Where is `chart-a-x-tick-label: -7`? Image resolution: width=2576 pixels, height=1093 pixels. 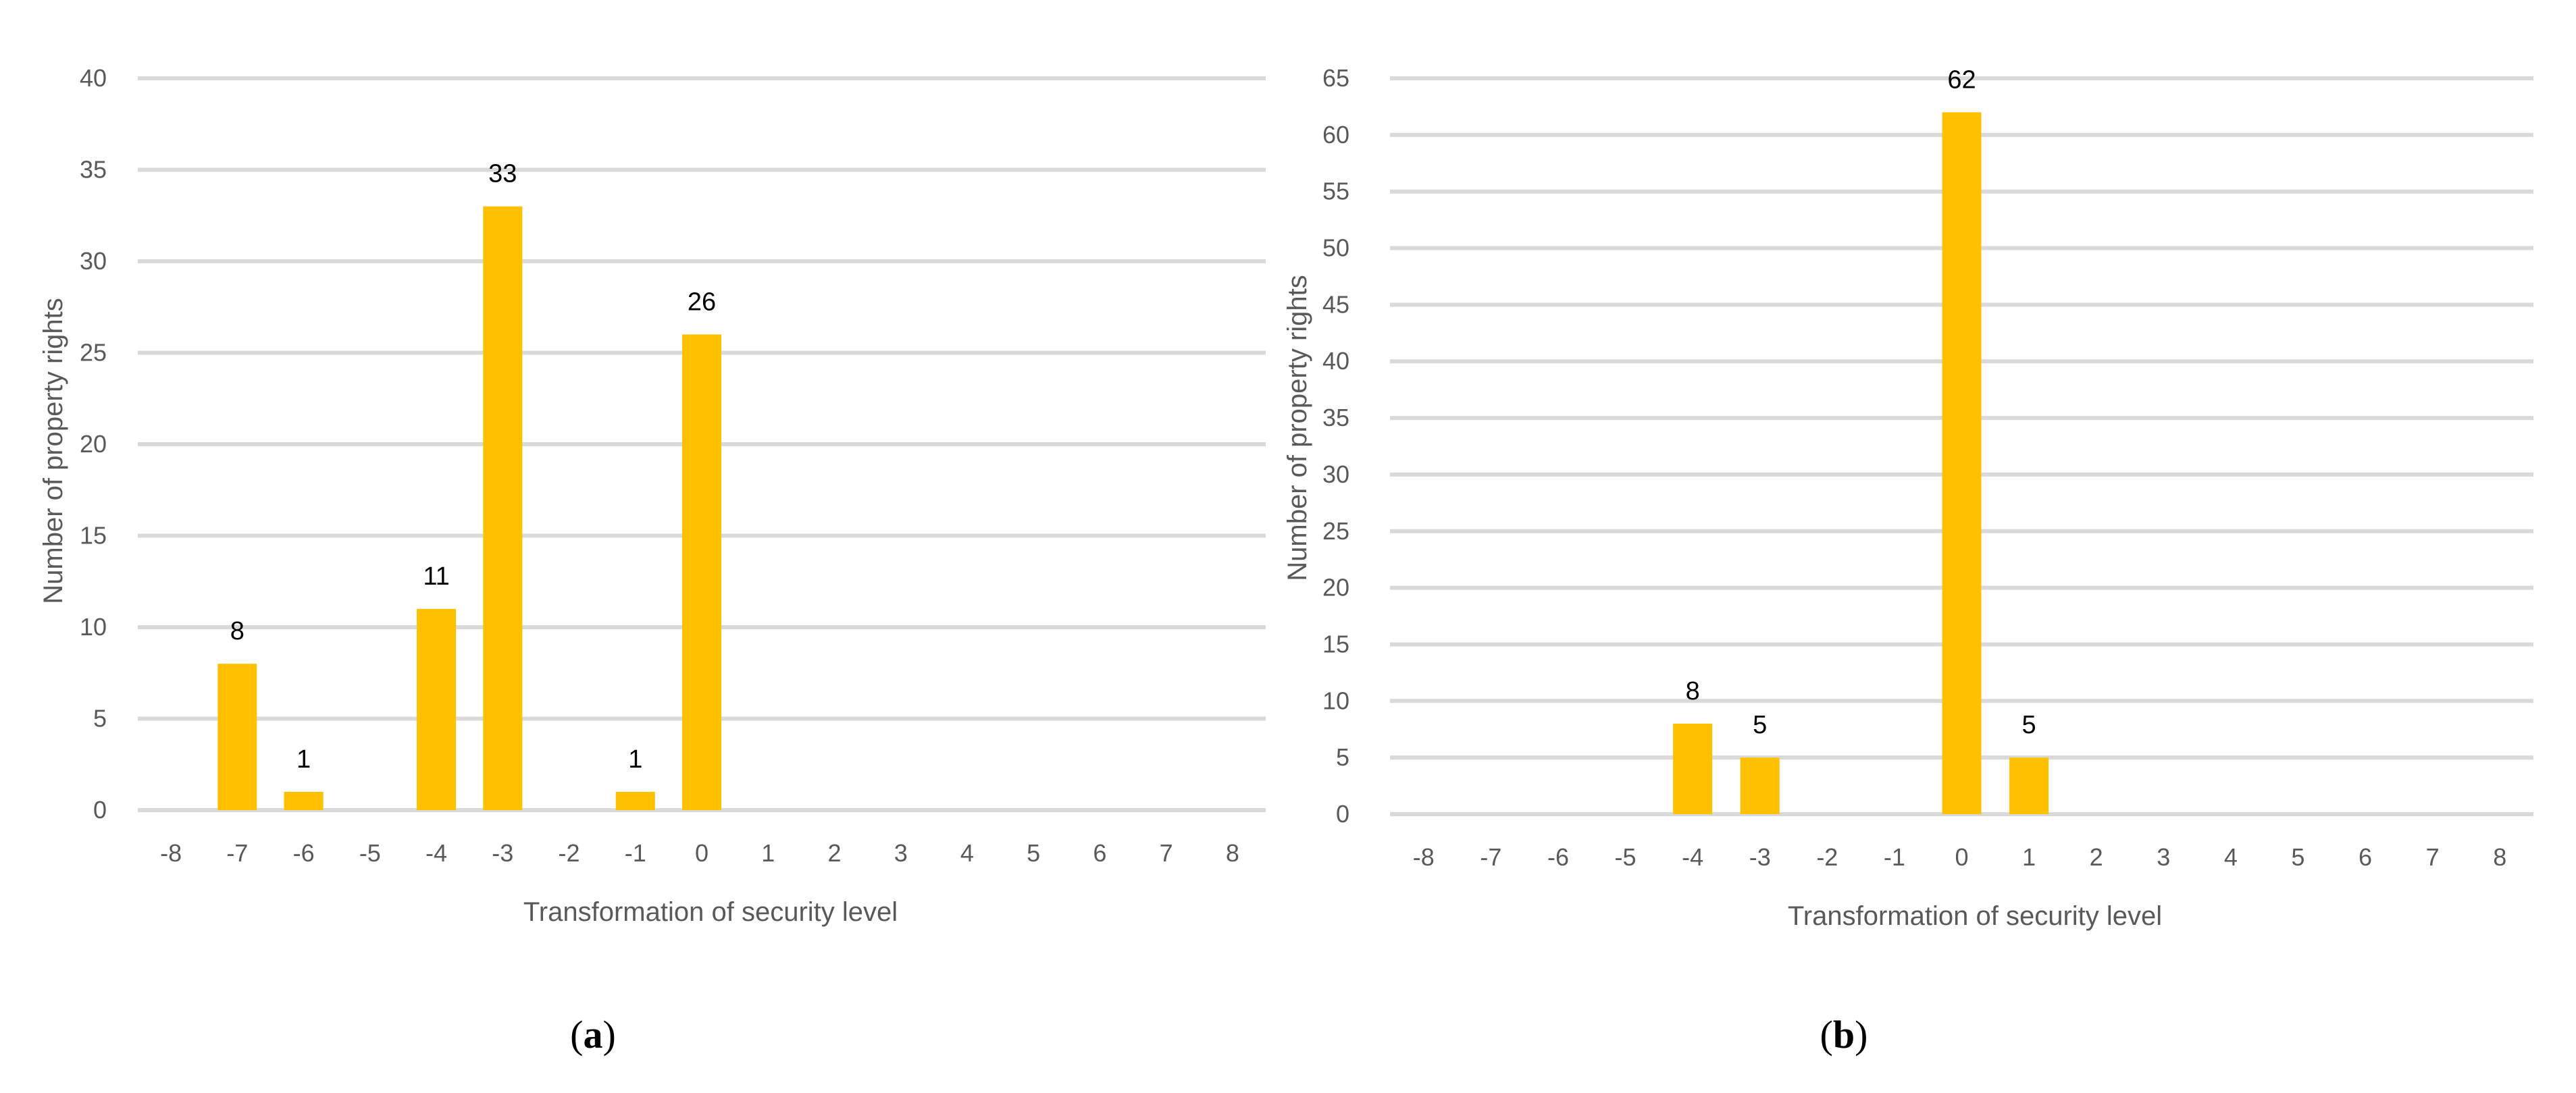 chart-a-x-tick-label: -7 is located at coordinates (237, 853).